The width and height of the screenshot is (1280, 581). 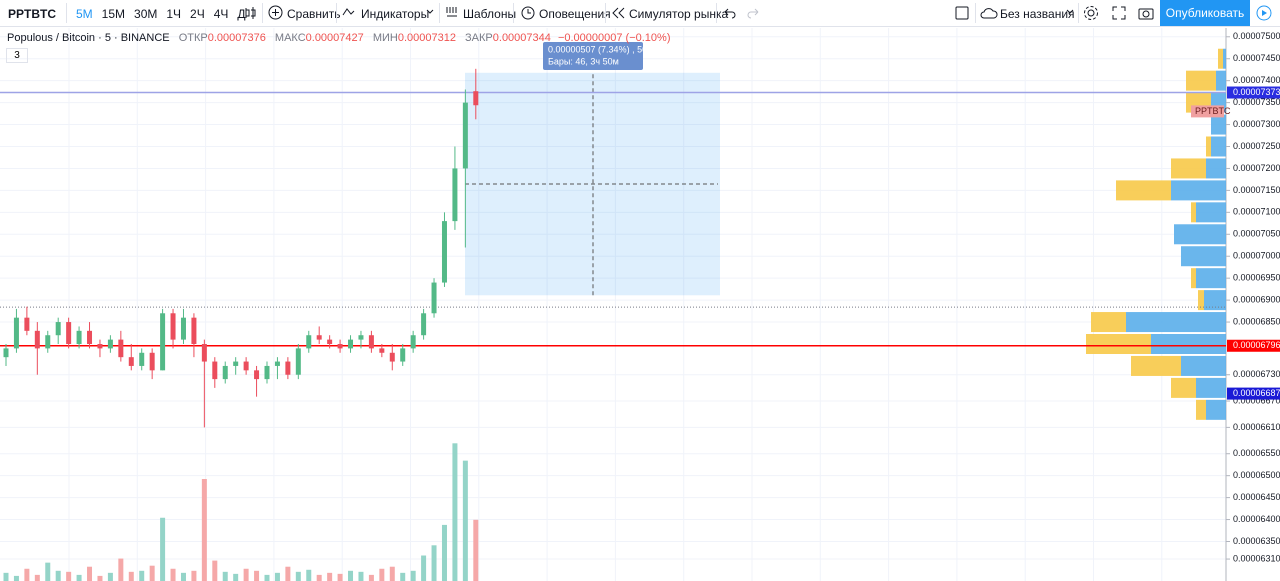 I want to click on compare: Сравнить, so click(x=314, y=14).